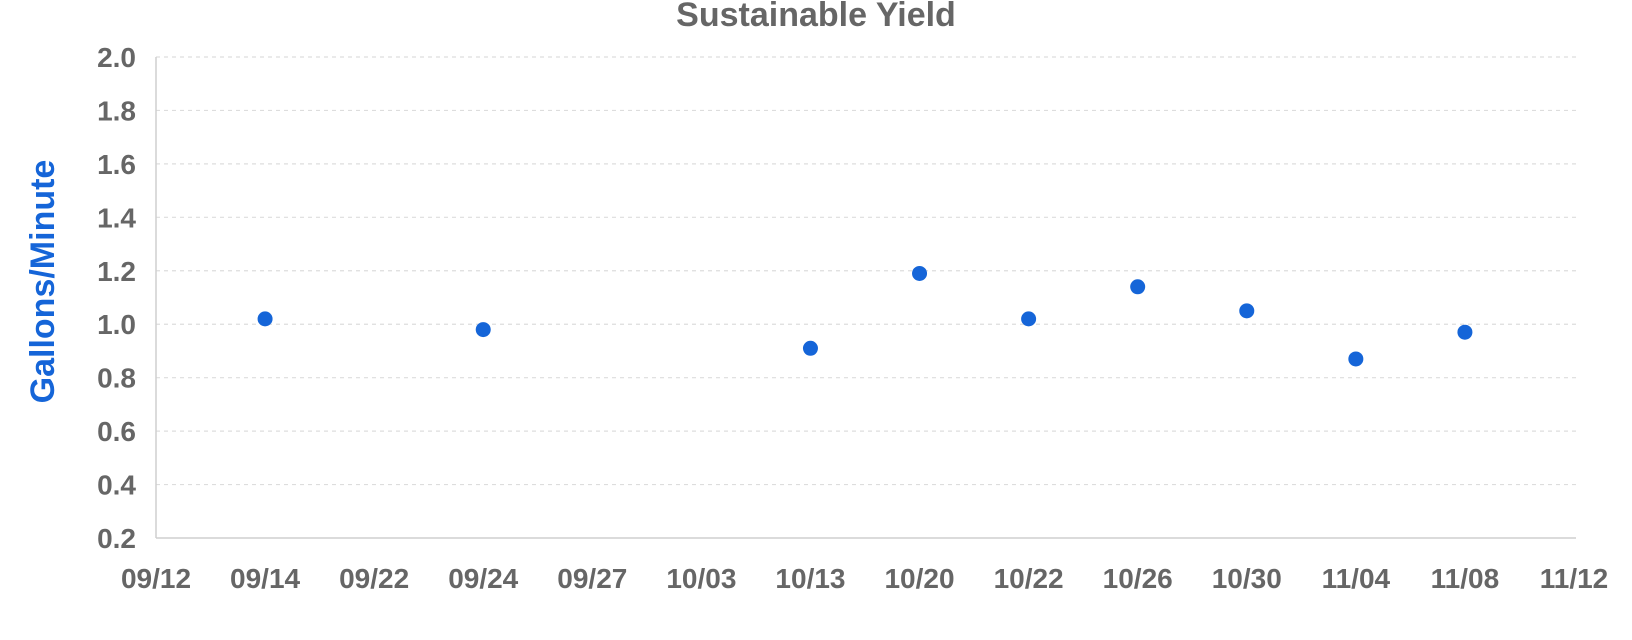 The height and width of the screenshot is (640, 1632). What do you see at coordinates (116, 378) in the screenshot?
I see `y-tick-label: 0.8` at bounding box center [116, 378].